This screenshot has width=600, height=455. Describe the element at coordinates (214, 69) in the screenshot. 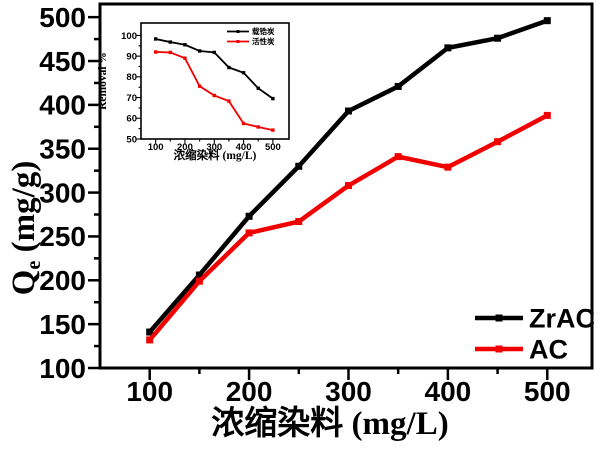

I see `inset-series-1-line` at that location.